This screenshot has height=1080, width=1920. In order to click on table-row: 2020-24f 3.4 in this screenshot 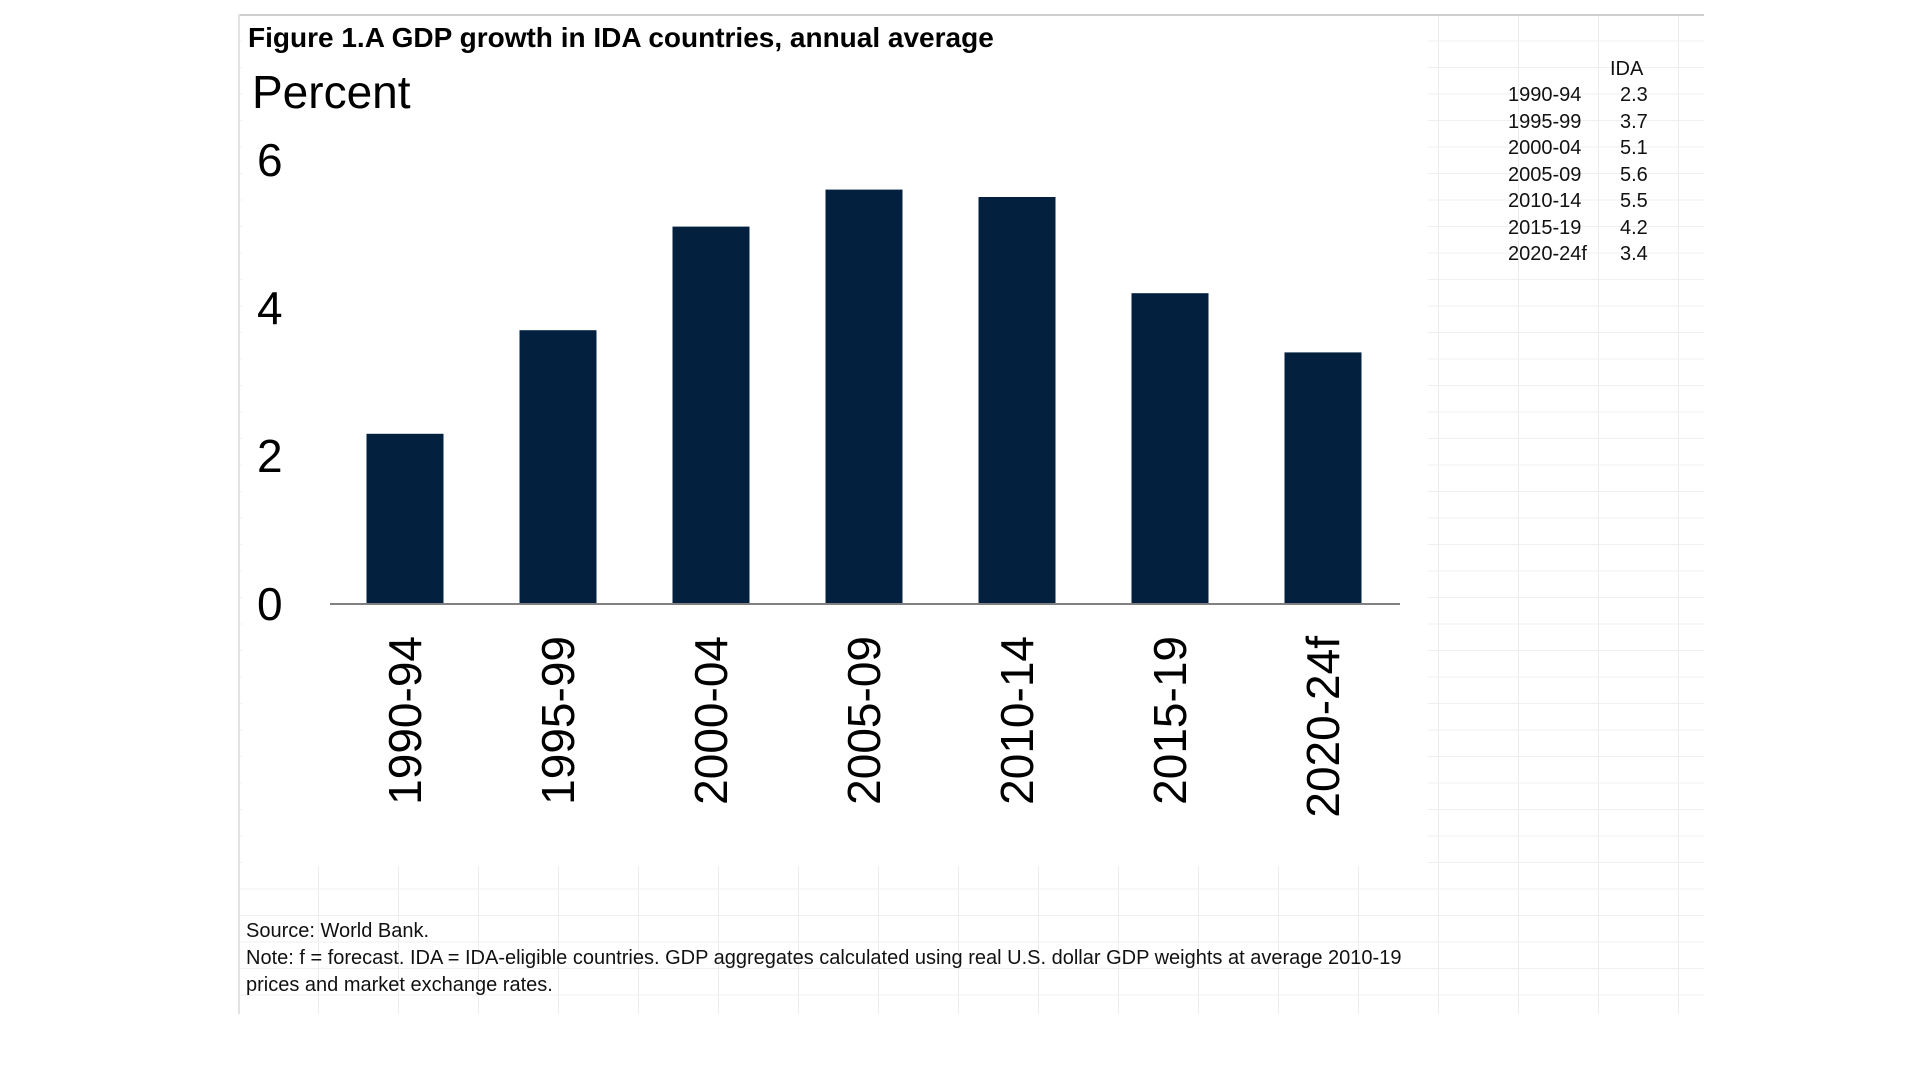, I will do `click(1570, 256)`.